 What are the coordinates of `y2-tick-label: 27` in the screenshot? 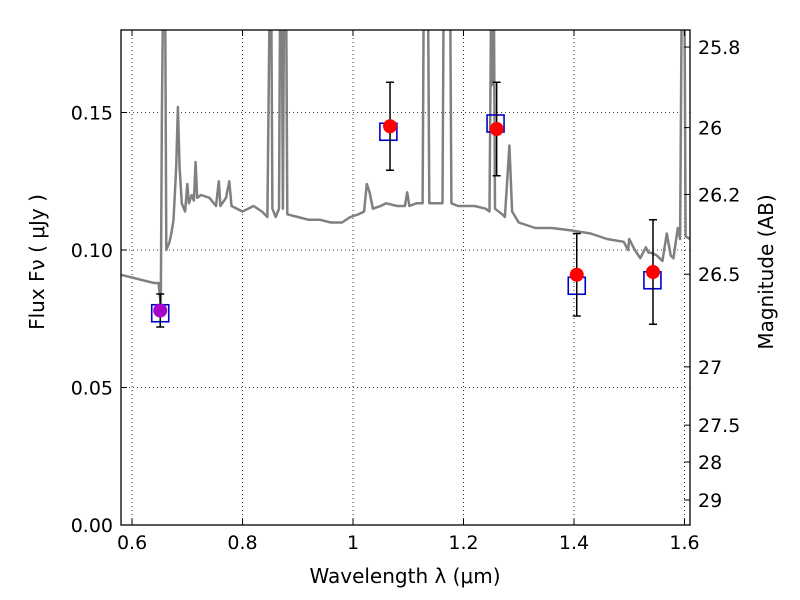 It's located at (710, 368).